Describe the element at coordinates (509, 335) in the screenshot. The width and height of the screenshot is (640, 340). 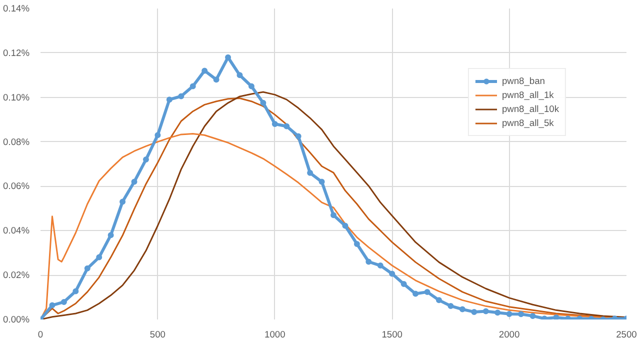
I see `x-tick-label: 2000` at that location.